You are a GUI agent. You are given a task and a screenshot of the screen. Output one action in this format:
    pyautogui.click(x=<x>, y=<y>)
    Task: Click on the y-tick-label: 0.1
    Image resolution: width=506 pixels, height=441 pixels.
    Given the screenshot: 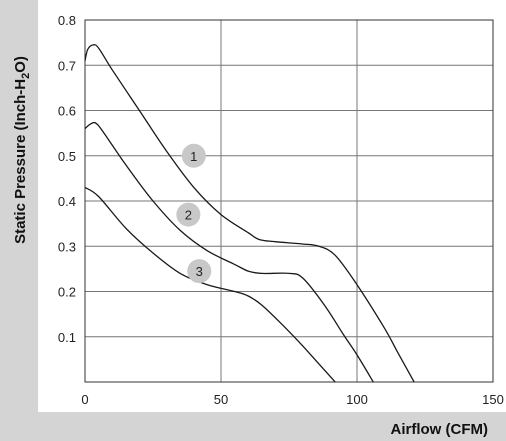 What is the action you would take?
    pyautogui.click(x=67, y=337)
    